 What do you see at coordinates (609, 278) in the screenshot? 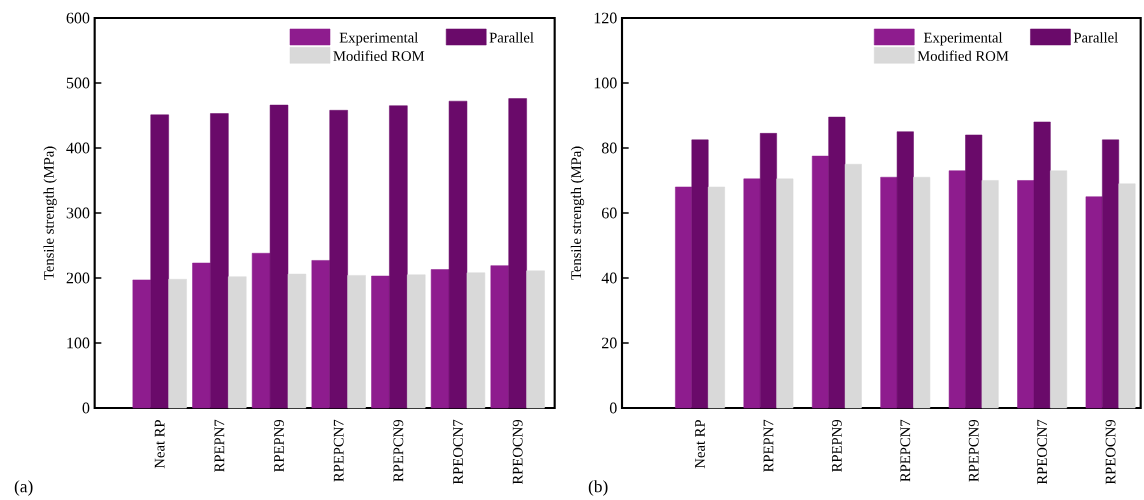
I see `y-tick-label: 40` at bounding box center [609, 278].